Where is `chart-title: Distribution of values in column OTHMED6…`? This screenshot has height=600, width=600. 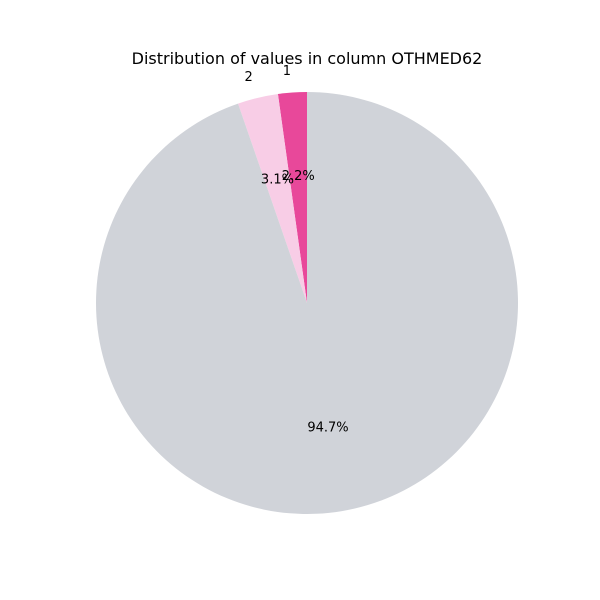
chart-title: Distribution of values in column OTHMED6… is located at coordinates (307, 58).